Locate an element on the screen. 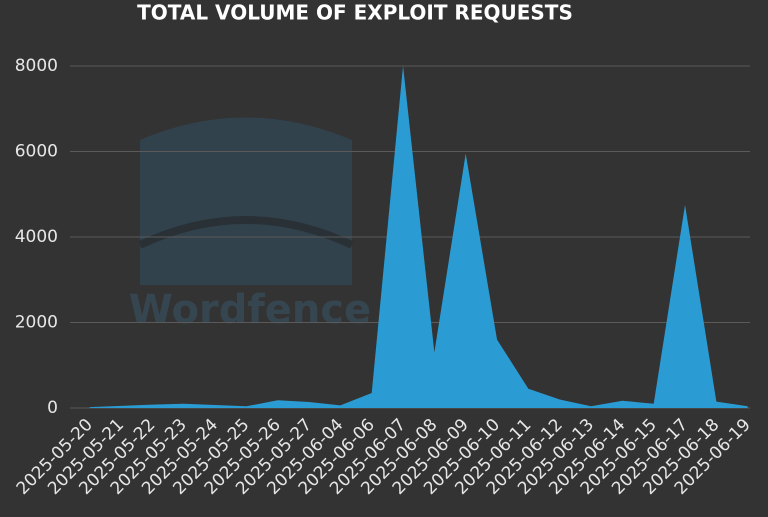 This screenshot has width=768, height=517. chart-title: TOTAL VOLUME OF EXPLOIT REQUESTS is located at coordinates (355, 13).